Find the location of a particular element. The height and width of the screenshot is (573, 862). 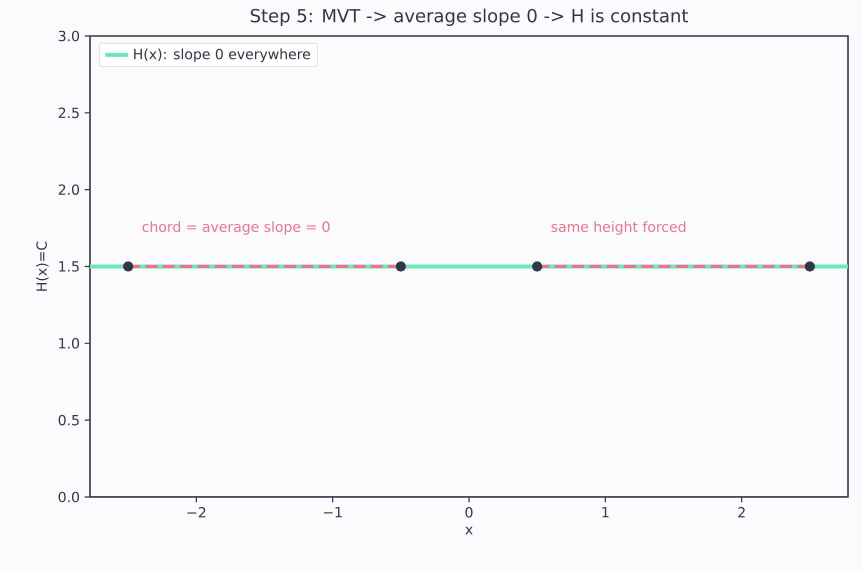

x-tick-label: 1 is located at coordinates (605, 512).